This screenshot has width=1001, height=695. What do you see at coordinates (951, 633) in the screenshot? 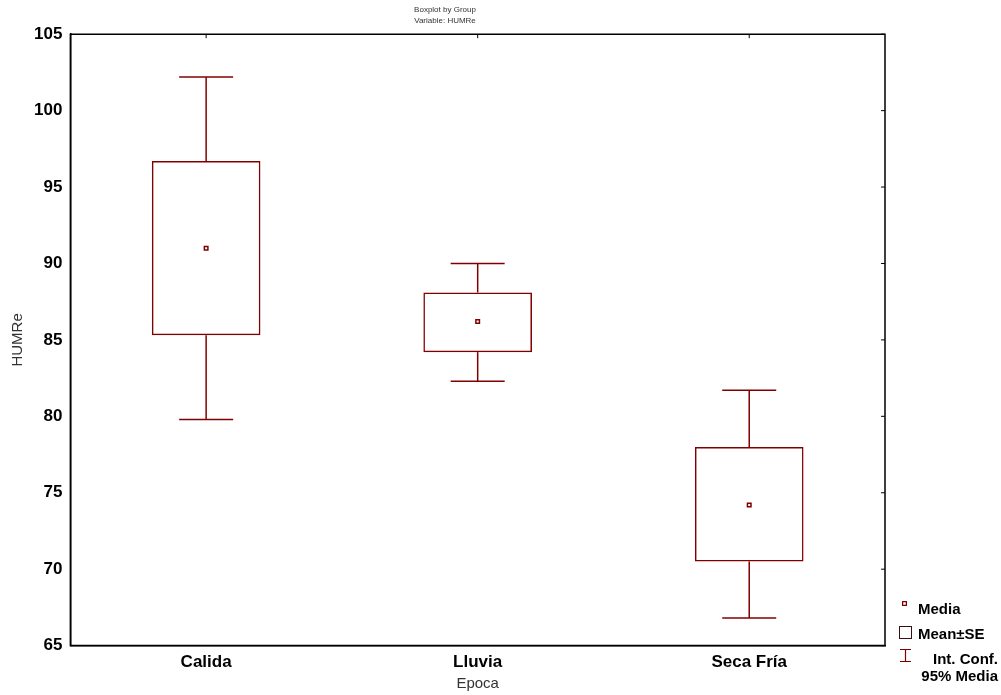
I see `text: Mean±SE` at bounding box center [951, 633].